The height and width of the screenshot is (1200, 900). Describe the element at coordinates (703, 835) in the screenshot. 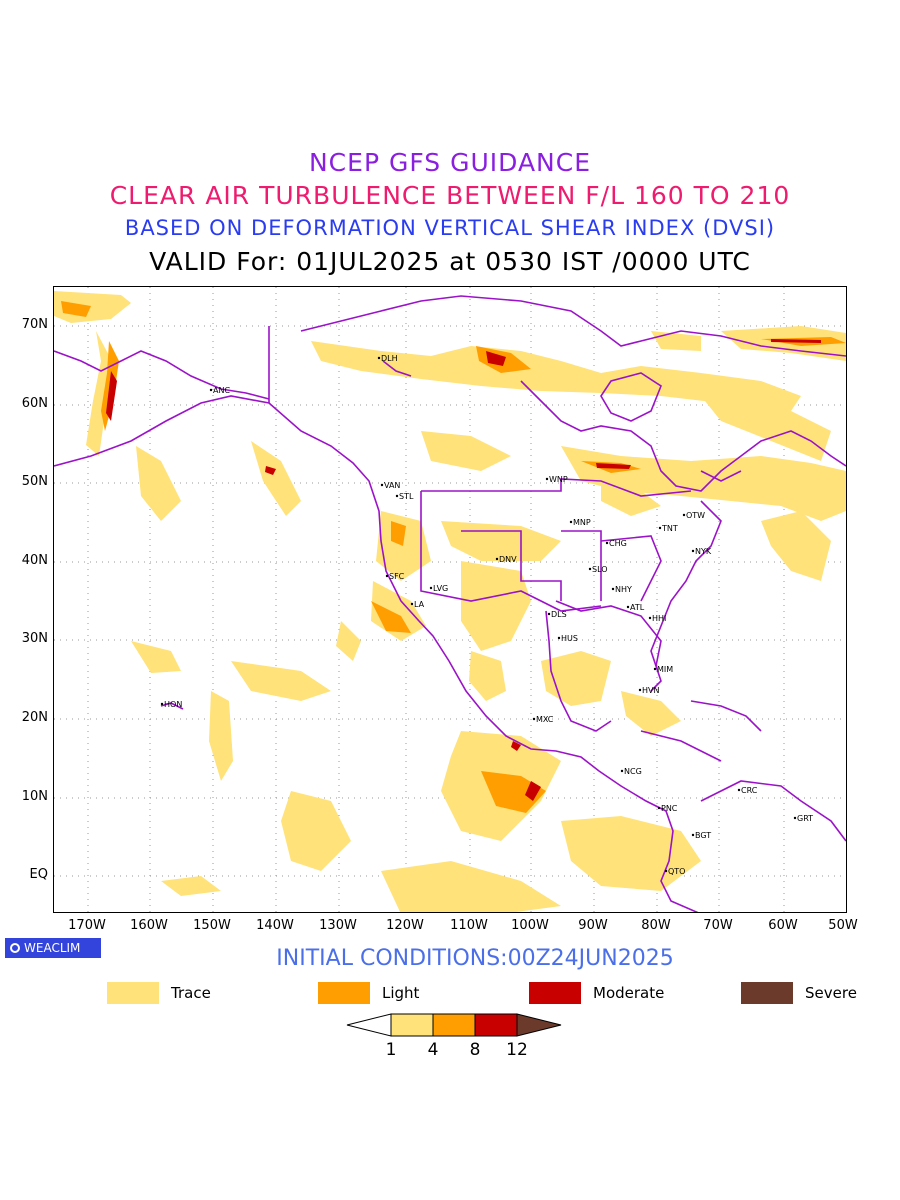

I see `station-label-bgt: BGT` at that location.